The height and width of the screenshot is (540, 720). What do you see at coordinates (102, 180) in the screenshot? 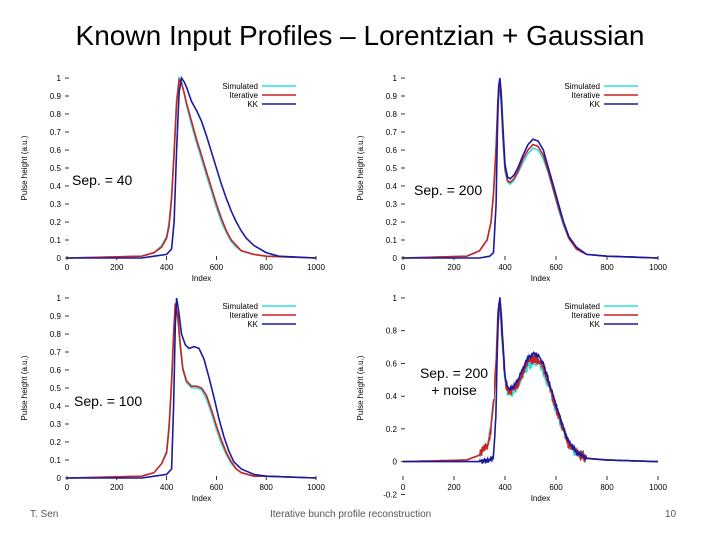
I see `separation-label: Sep. = 40` at bounding box center [102, 180].